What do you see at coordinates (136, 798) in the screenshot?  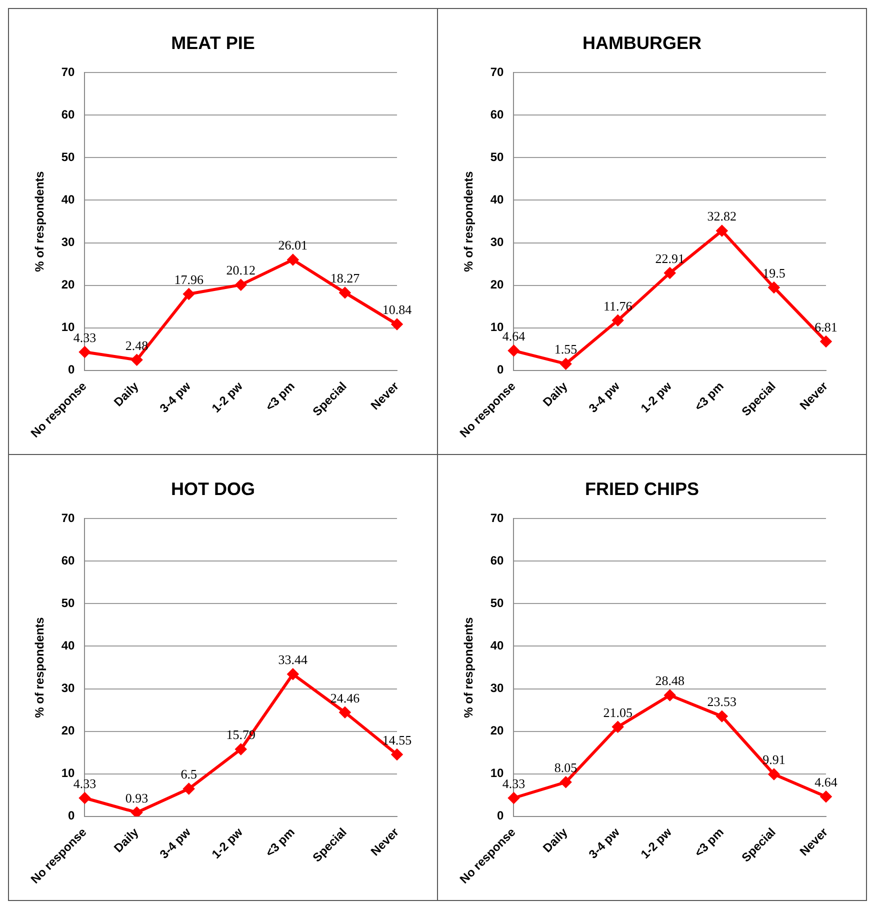 I see `data-label: 0.93` at bounding box center [136, 798].